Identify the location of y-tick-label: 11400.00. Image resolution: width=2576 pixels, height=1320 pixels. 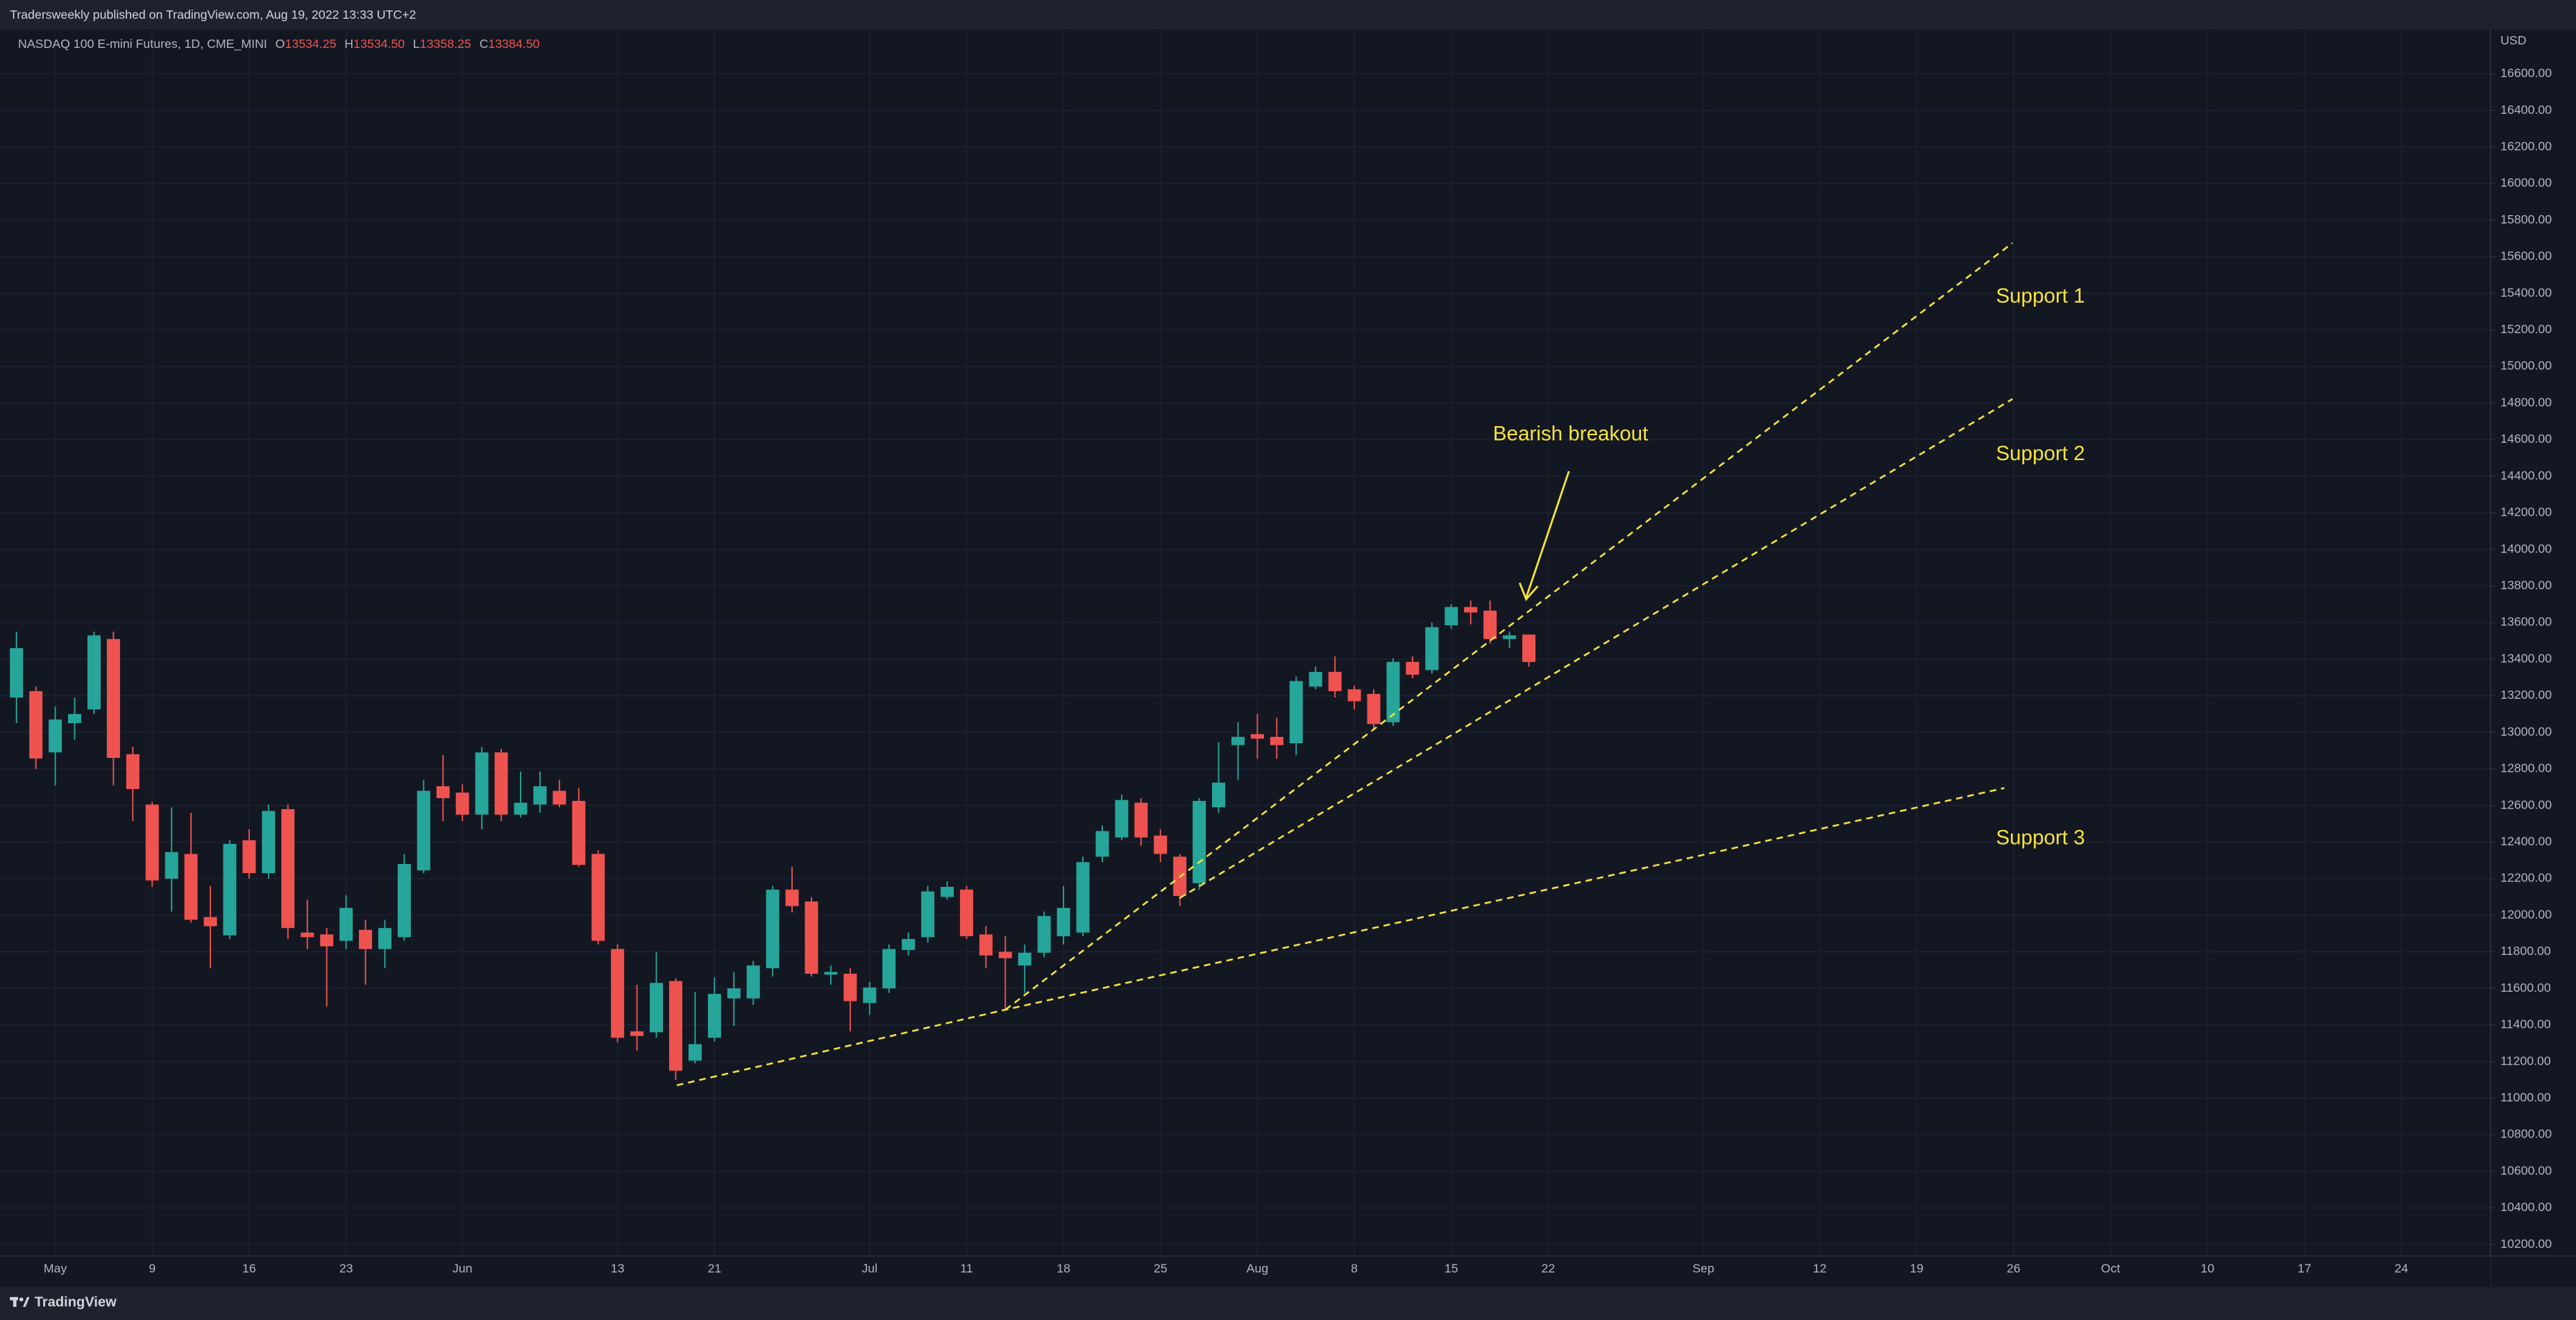
(2525, 1024).